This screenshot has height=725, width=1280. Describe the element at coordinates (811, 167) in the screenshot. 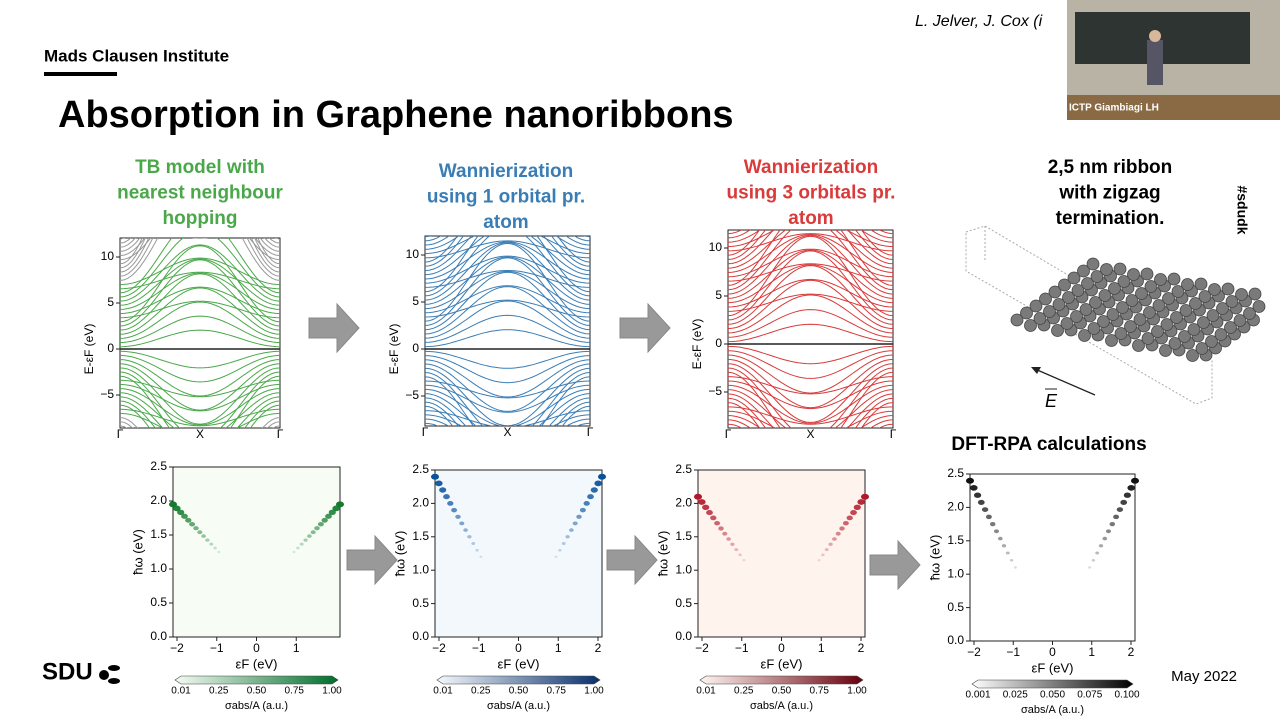

I see `column-title: Wannierization` at that location.